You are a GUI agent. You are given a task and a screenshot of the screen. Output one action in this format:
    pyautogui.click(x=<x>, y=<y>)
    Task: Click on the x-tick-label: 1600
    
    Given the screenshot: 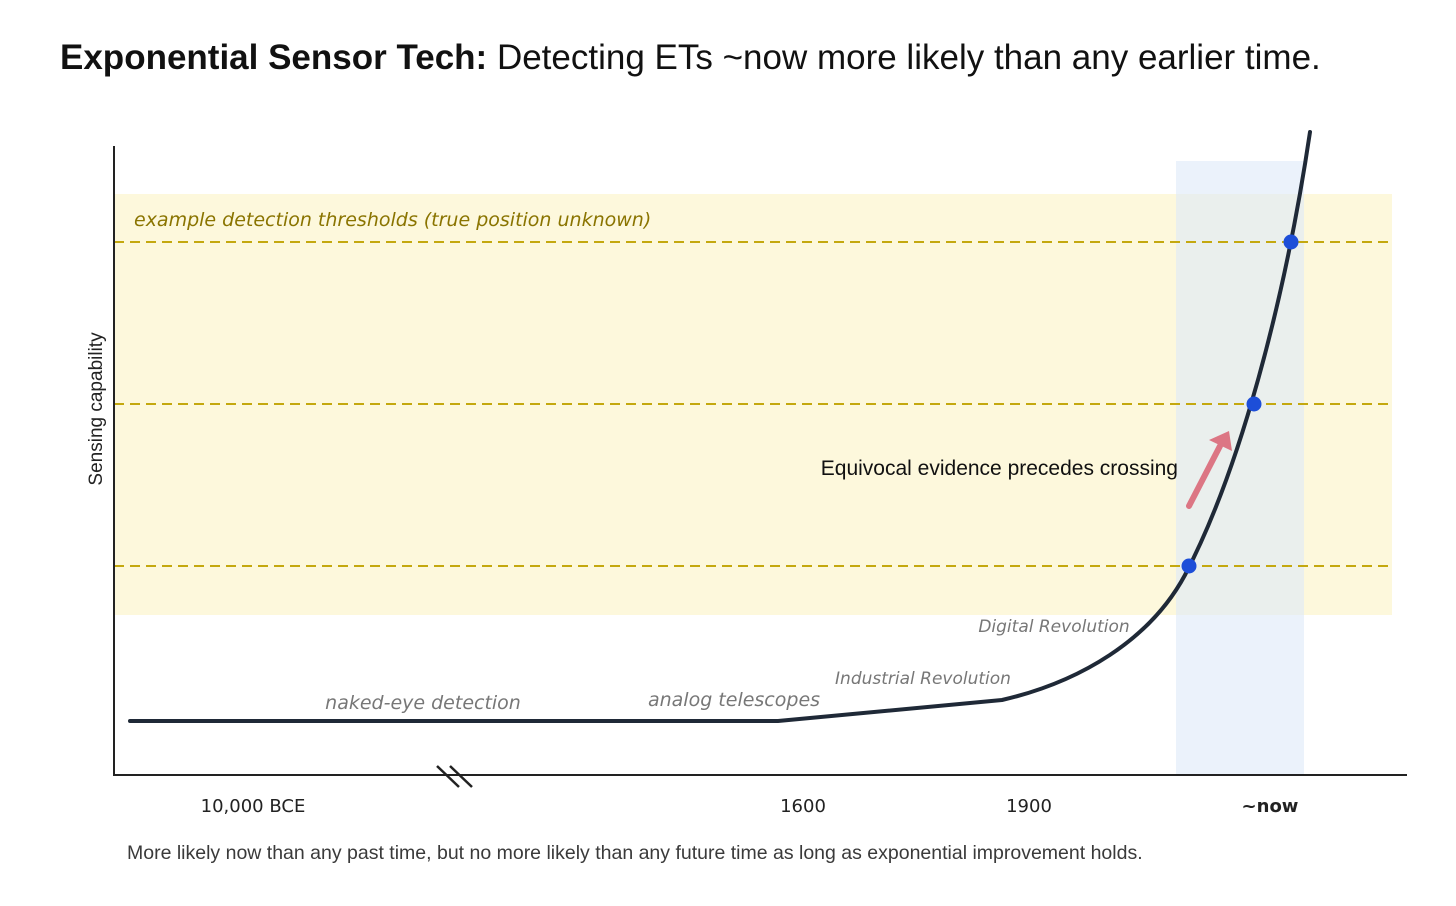 What is the action you would take?
    pyautogui.click(x=803, y=806)
    